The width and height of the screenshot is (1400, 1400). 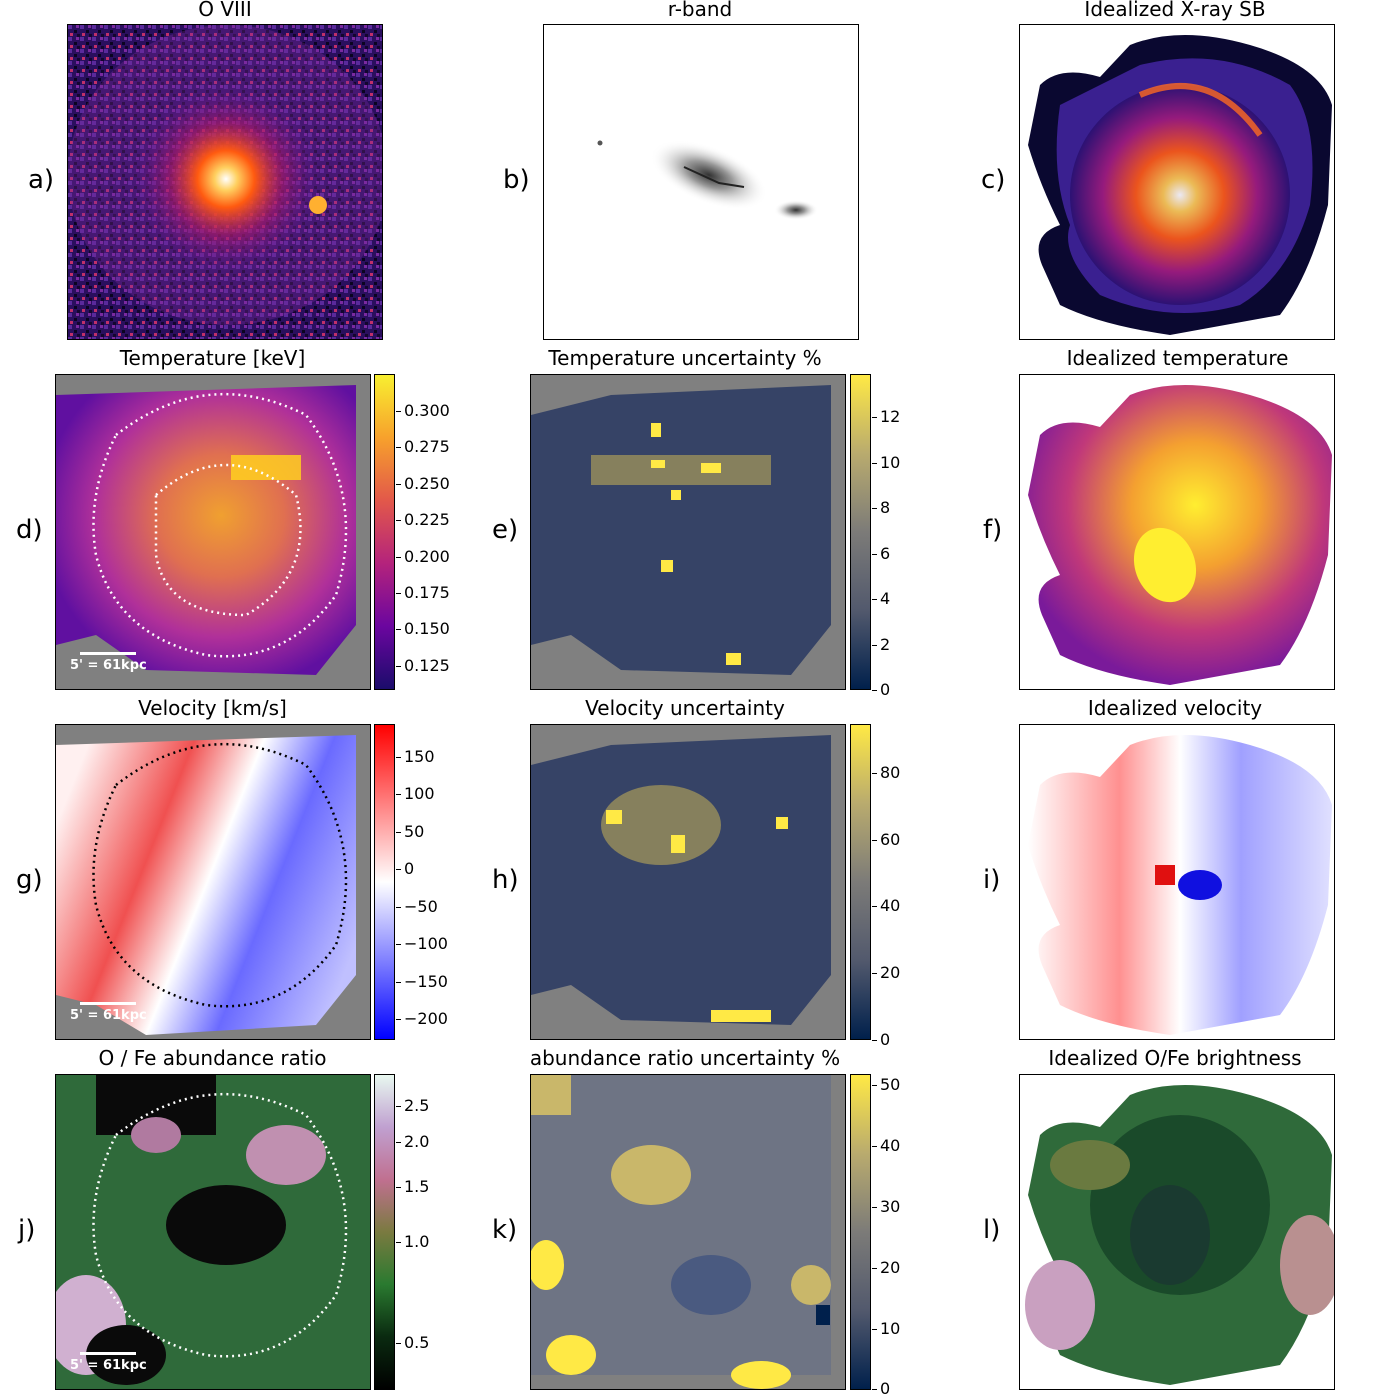 I want to click on colorbar-abundance-uncertainty, so click(x=860, y=1232).